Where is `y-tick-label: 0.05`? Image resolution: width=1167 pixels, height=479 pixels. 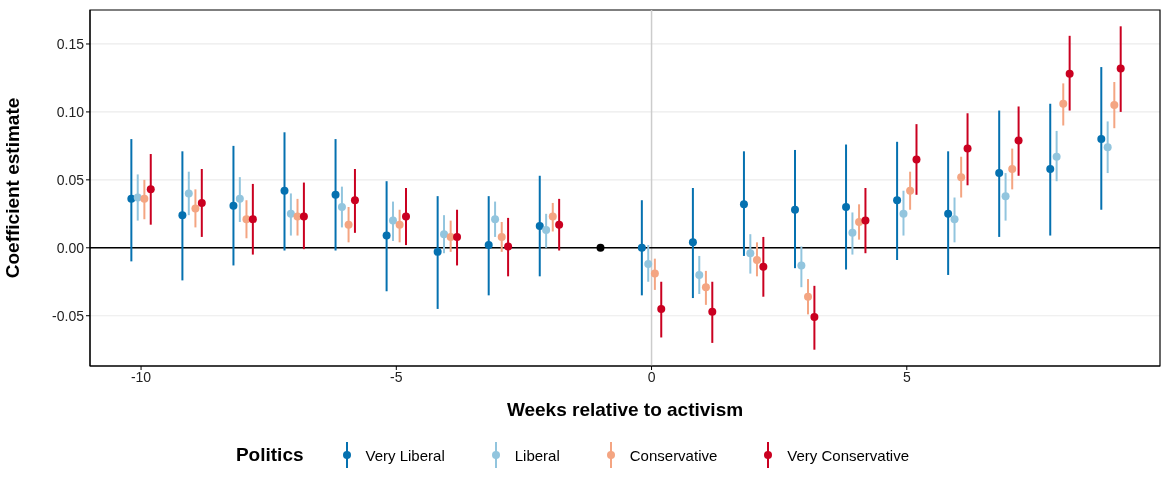 y-tick-label: 0.05 is located at coordinates (70, 179).